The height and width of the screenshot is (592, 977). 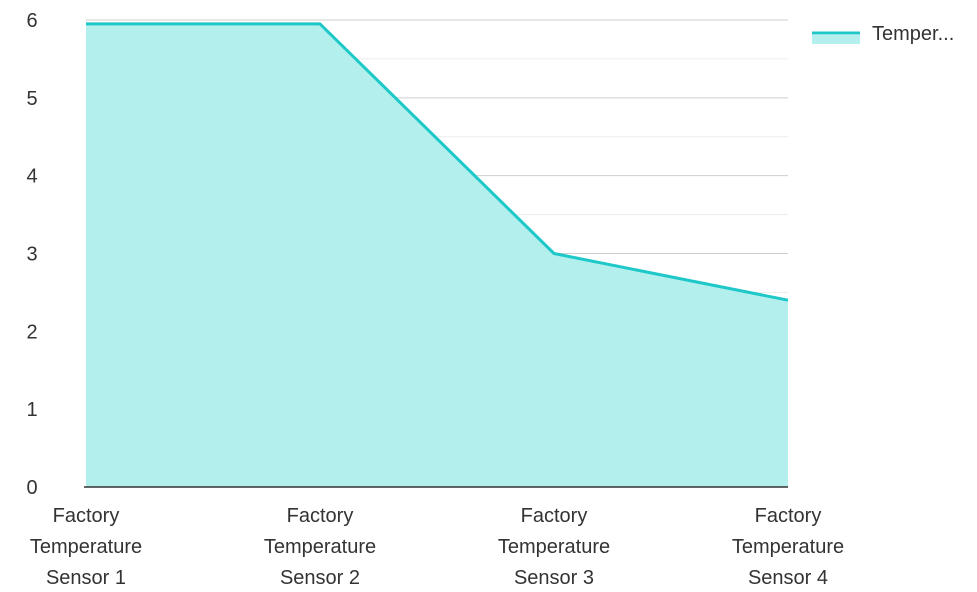 I want to click on x-tick-label: Factory Temperature Sensor 4, so click(x=788, y=547).